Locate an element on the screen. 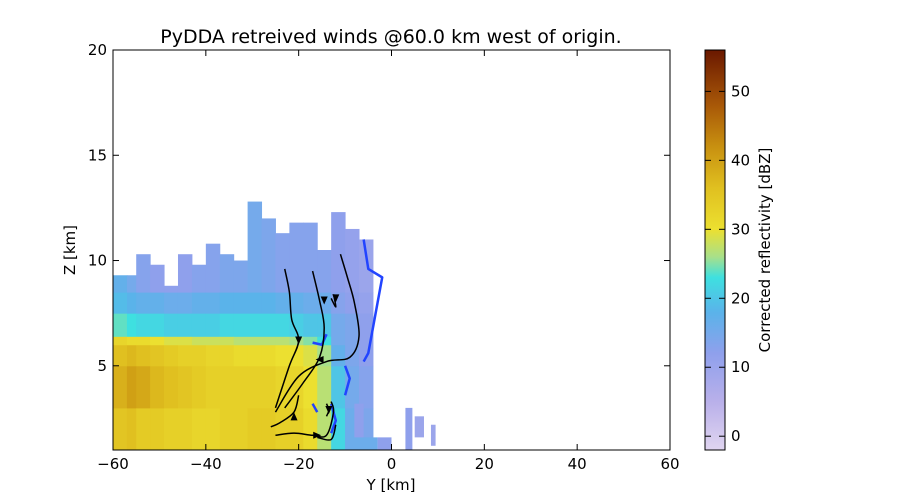 The image size is (900, 500). x-tick-label: −60 is located at coordinates (113, 464).